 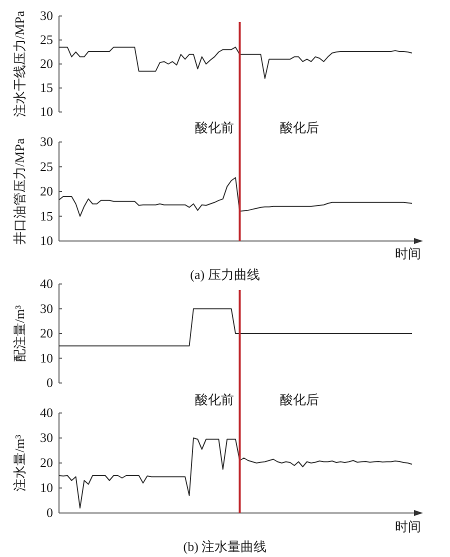 I want to click on y-axis-title: 井口油管压力/MPa, so click(x=19, y=191).